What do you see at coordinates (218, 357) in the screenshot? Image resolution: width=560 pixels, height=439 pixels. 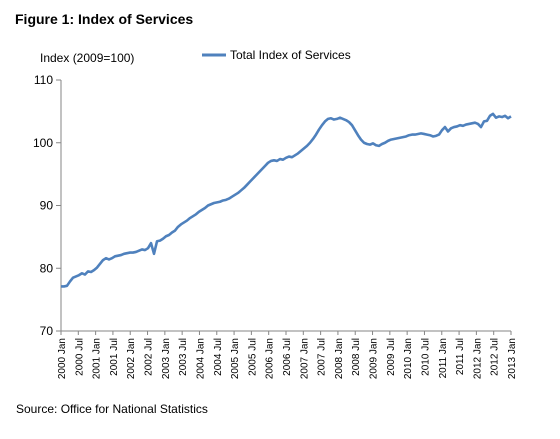 I see `x-tick-label: 2004 Jul` at bounding box center [218, 357].